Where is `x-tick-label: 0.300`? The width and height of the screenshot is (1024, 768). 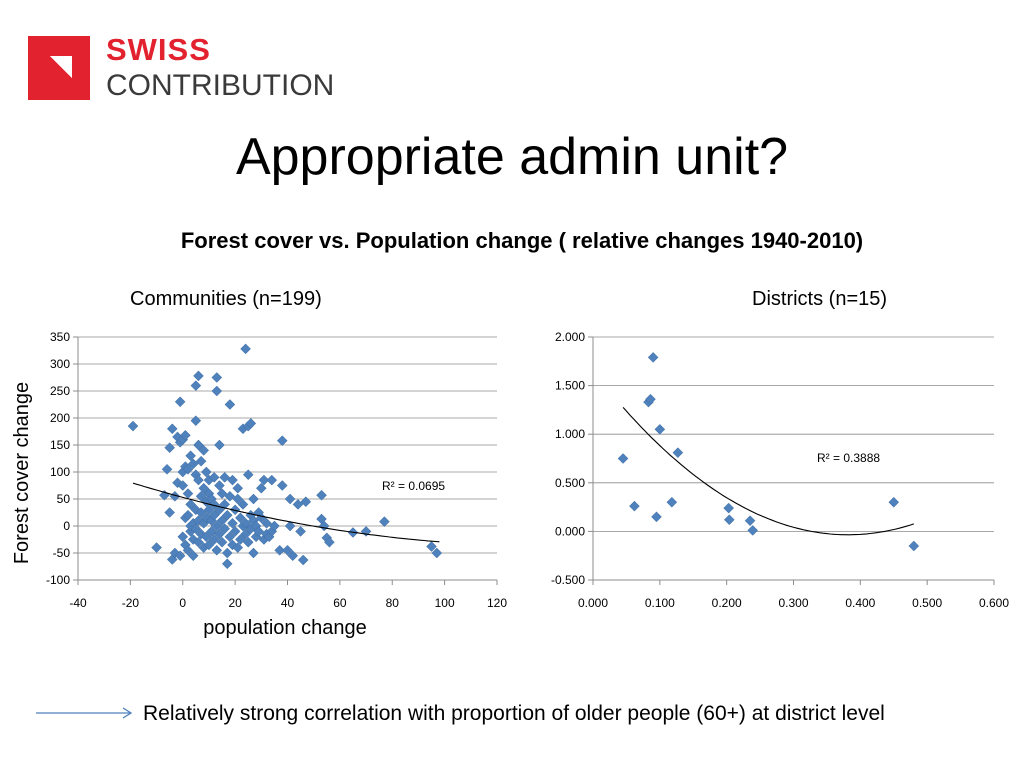 x-tick-label: 0.300 is located at coordinates (793, 603).